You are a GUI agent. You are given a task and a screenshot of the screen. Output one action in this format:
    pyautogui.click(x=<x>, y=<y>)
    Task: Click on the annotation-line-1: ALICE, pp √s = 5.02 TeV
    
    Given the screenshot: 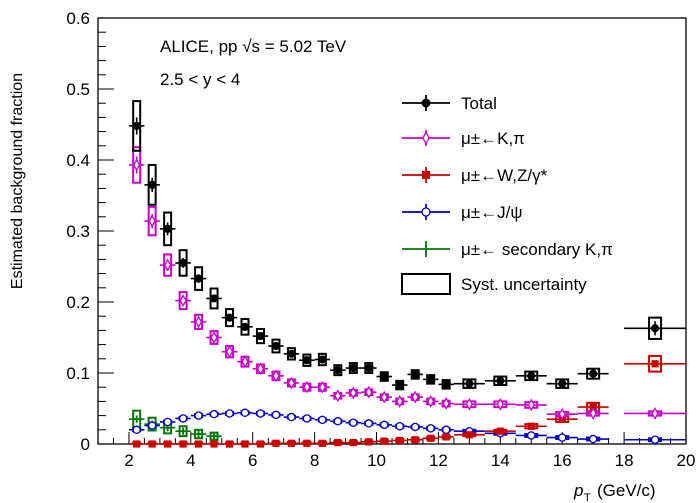 What is the action you would take?
    pyautogui.click(x=253, y=46)
    